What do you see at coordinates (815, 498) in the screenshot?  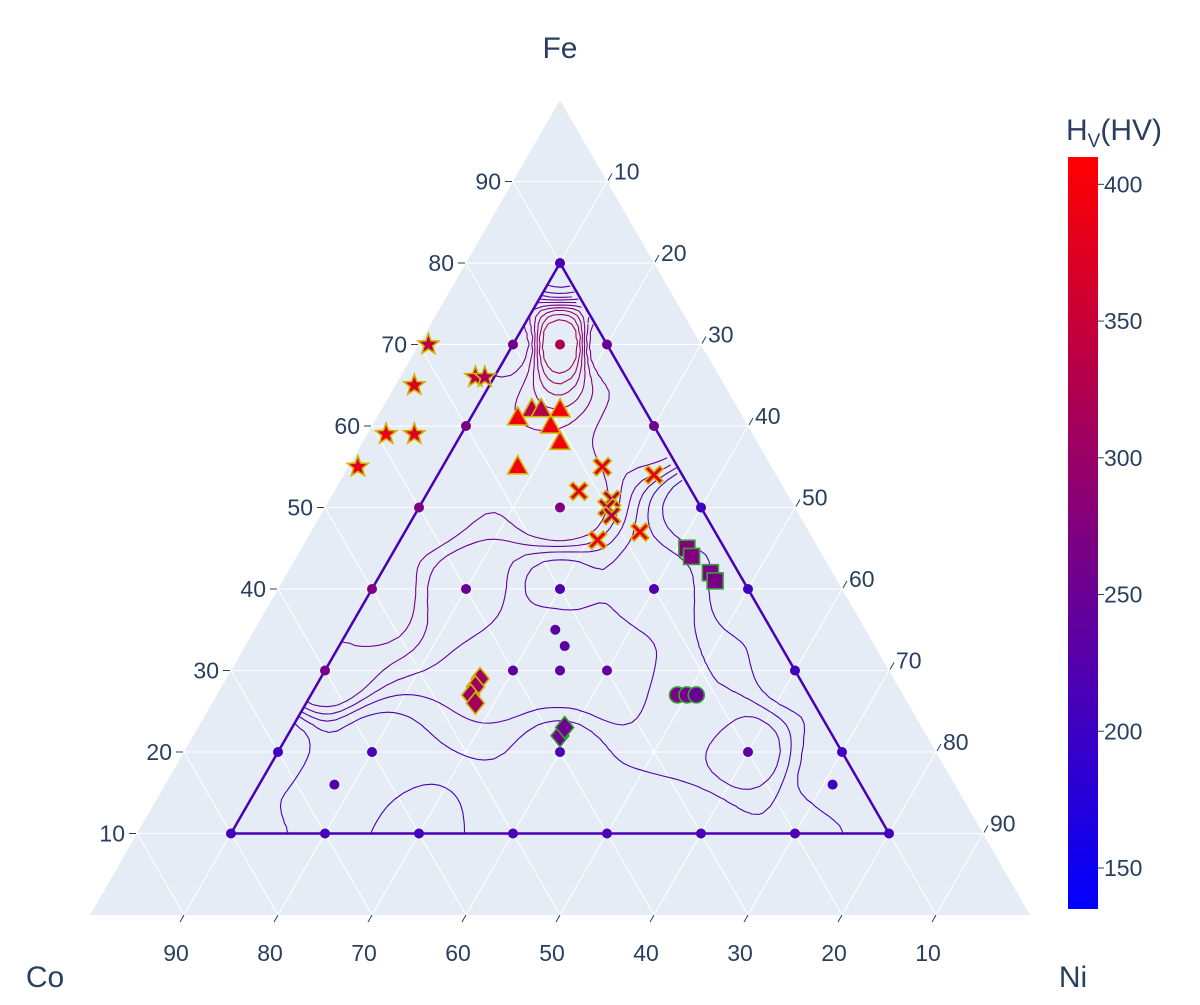 I see `tick-label-ni-50: 50` at bounding box center [815, 498].